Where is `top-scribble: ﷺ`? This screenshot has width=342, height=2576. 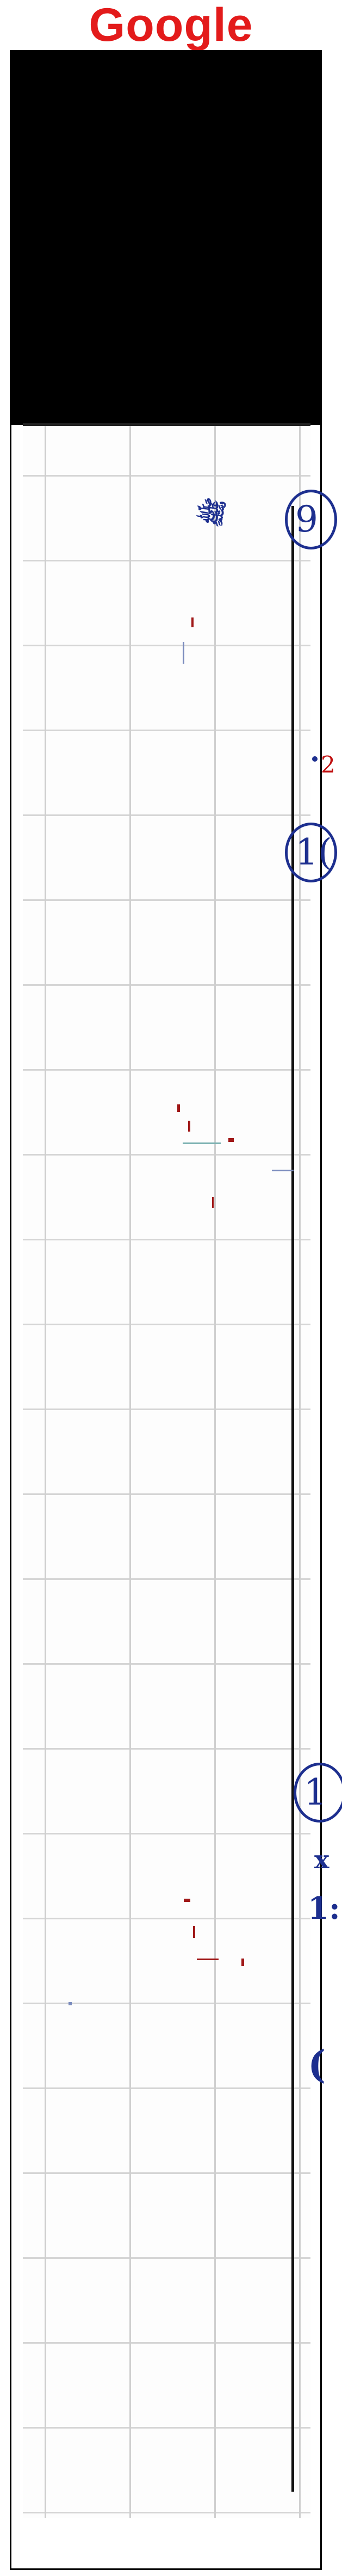 top-scribble: ﷺ is located at coordinates (214, 512).